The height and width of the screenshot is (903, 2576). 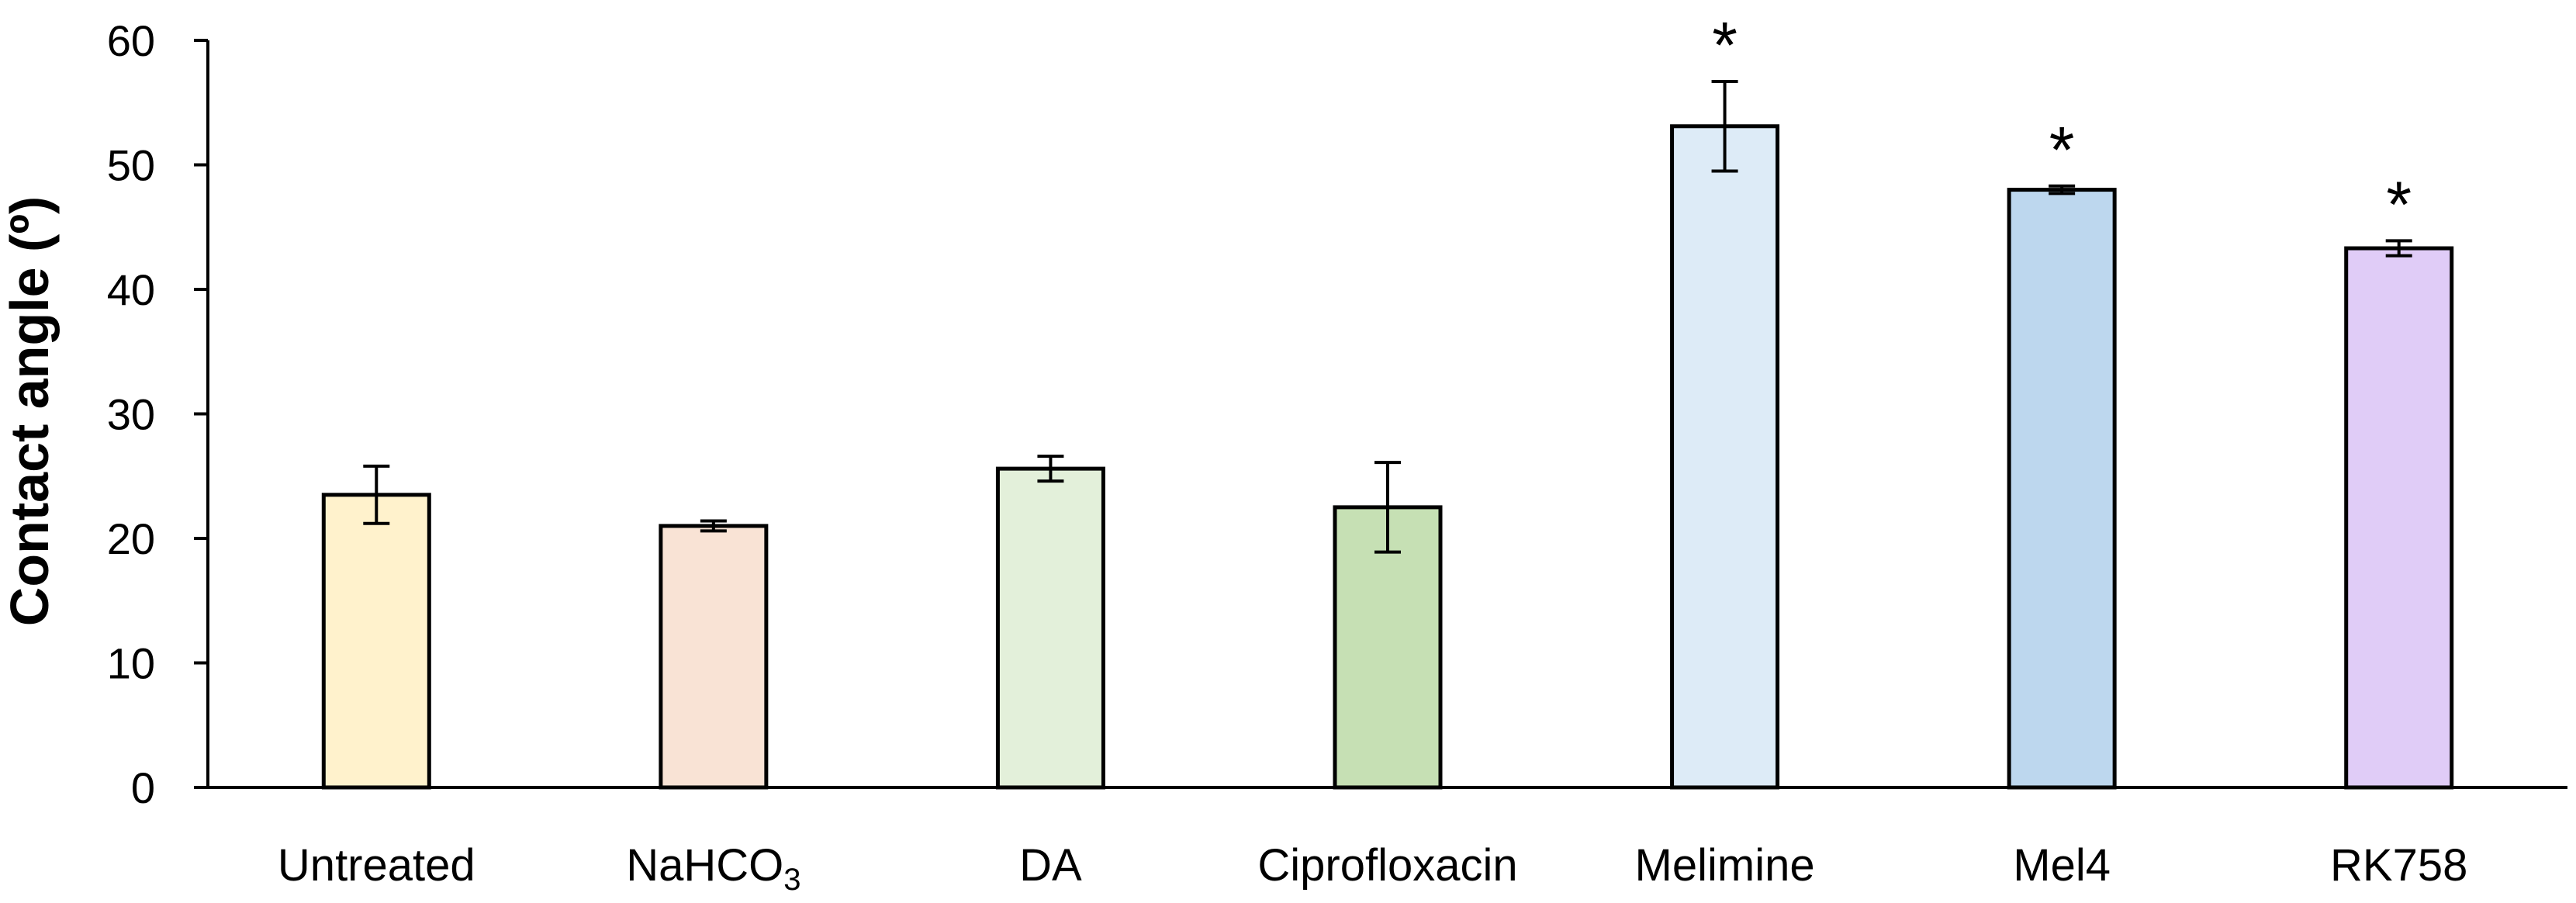 What do you see at coordinates (30, 411) in the screenshot?
I see `y-axis-label: Contact angle (º)` at bounding box center [30, 411].